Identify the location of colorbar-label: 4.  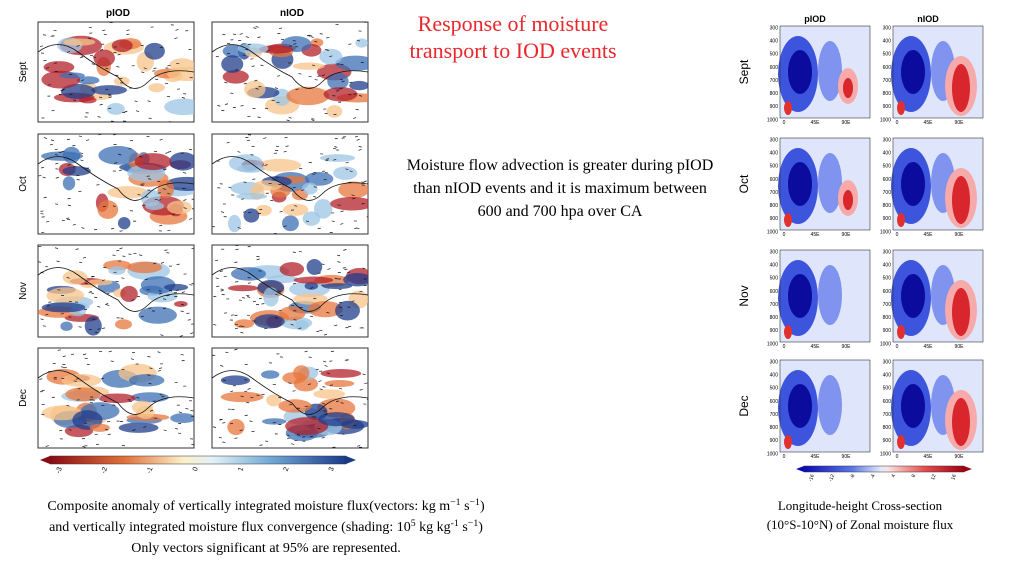
(893, 475).